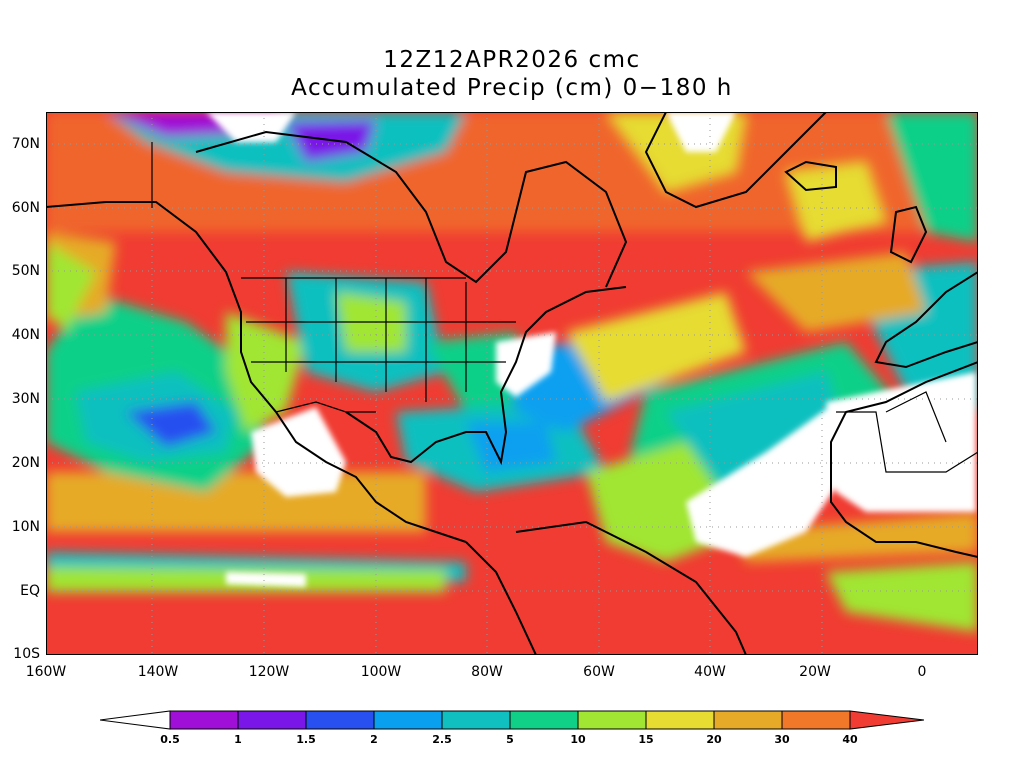  I want to click on lat-label-20n: 20N, so click(25, 463).